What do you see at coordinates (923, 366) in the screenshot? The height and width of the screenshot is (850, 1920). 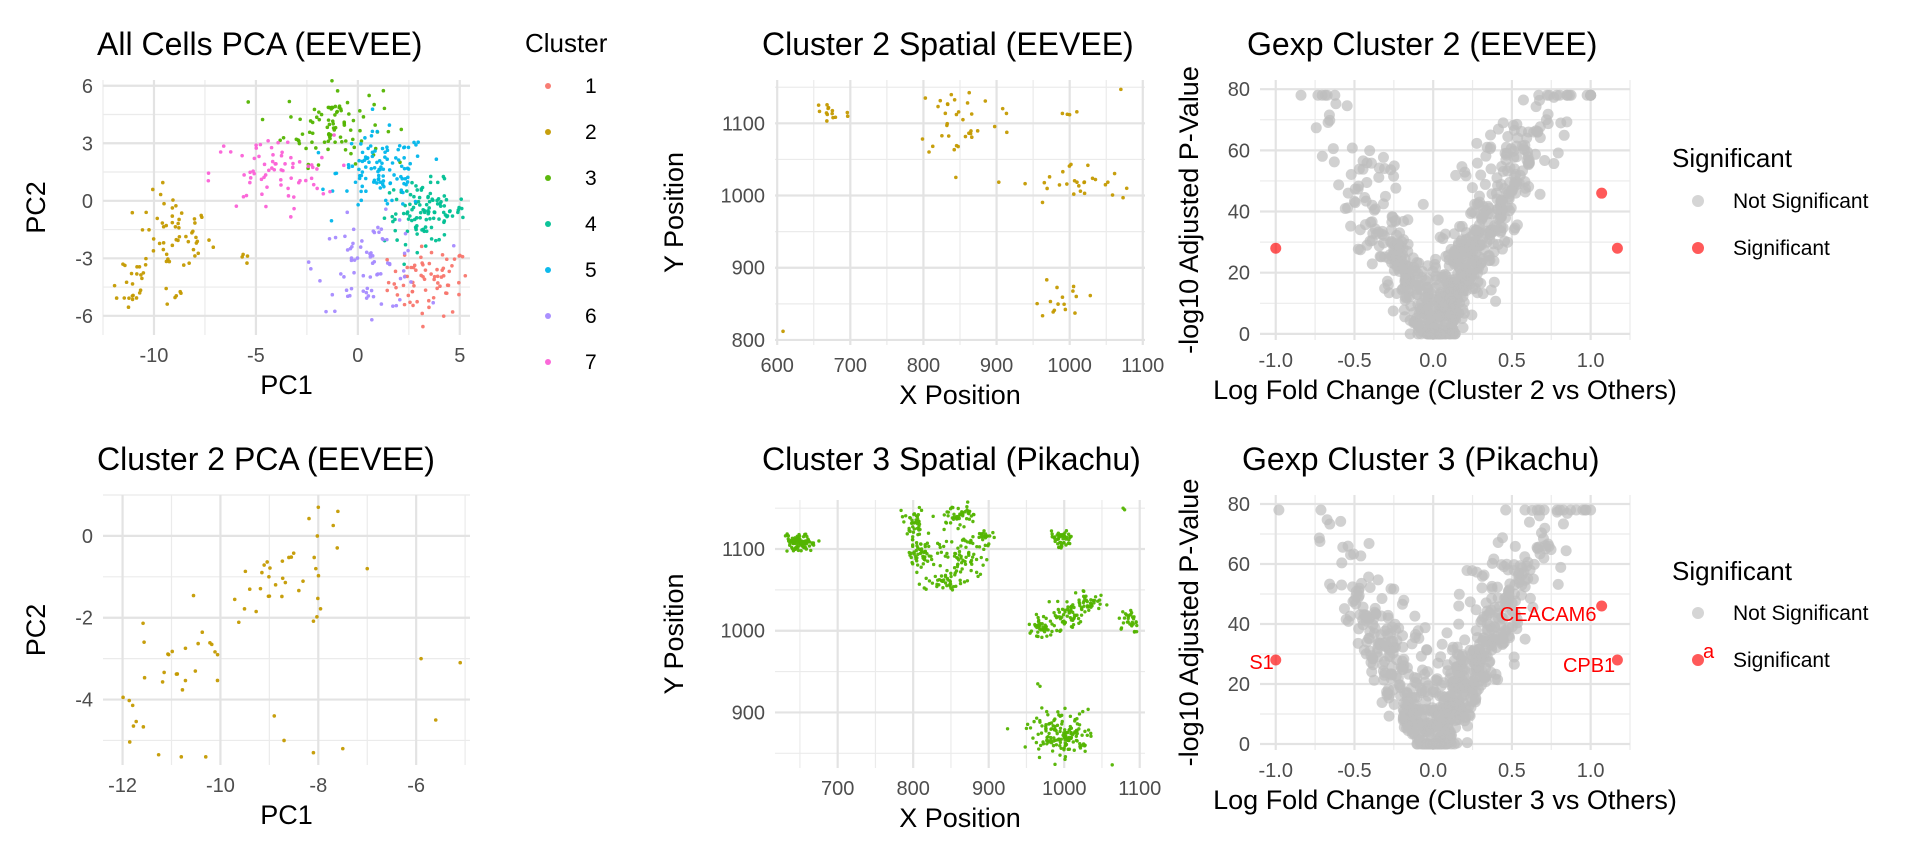 I see `p2-x-tick-label: 800` at bounding box center [923, 366].